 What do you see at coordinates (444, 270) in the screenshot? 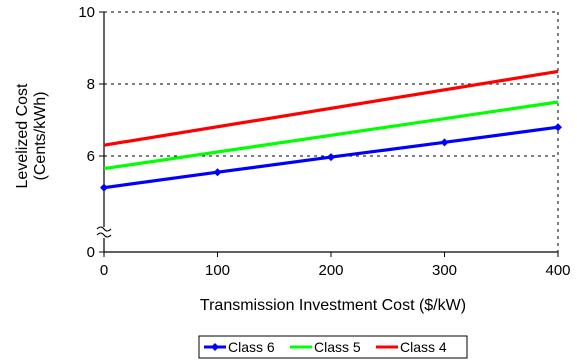
I see `x-tick-label: 300` at bounding box center [444, 270].